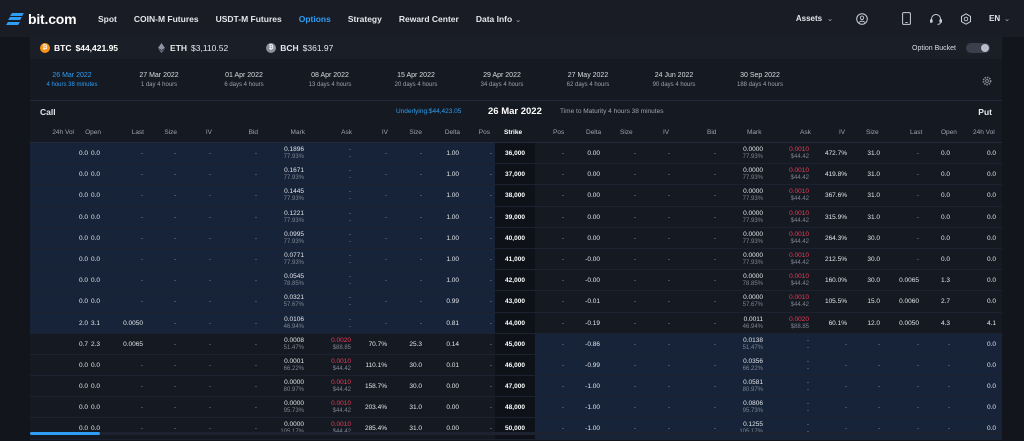 Image resolution: width=1024 pixels, height=441 pixels. I want to click on put-mark-cell: 0.1255105.17%, so click(743, 428).